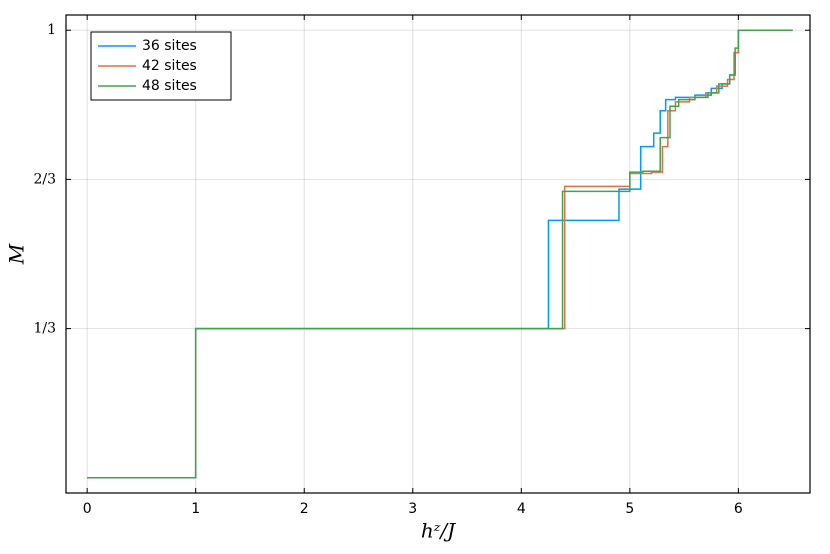 This screenshot has height=554, width=830. What do you see at coordinates (304, 509) in the screenshot?
I see `x-tick-label: 2` at bounding box center [304, 509].